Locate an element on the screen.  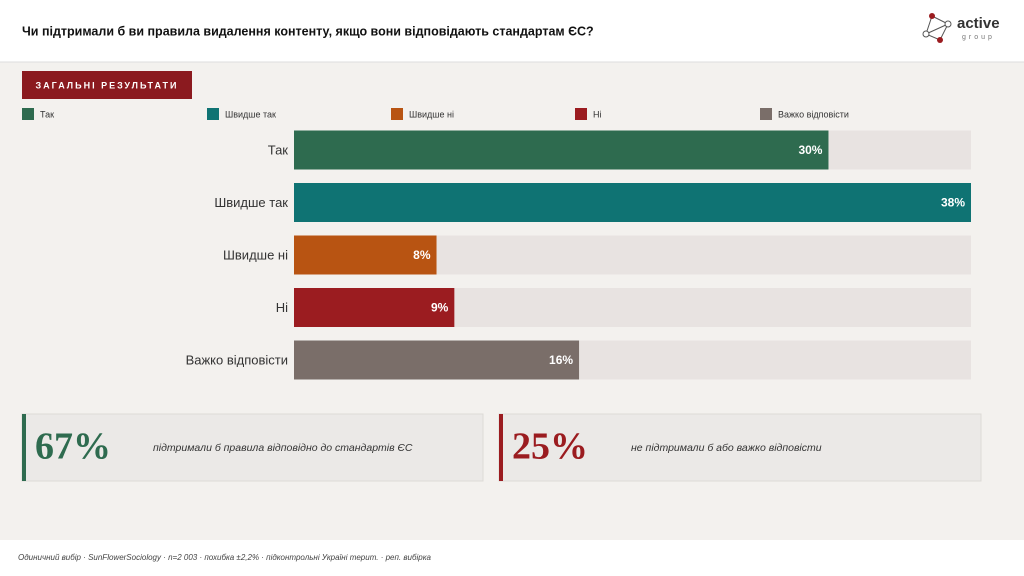
summary-figure: 67% is located at coordinates (73, 447).